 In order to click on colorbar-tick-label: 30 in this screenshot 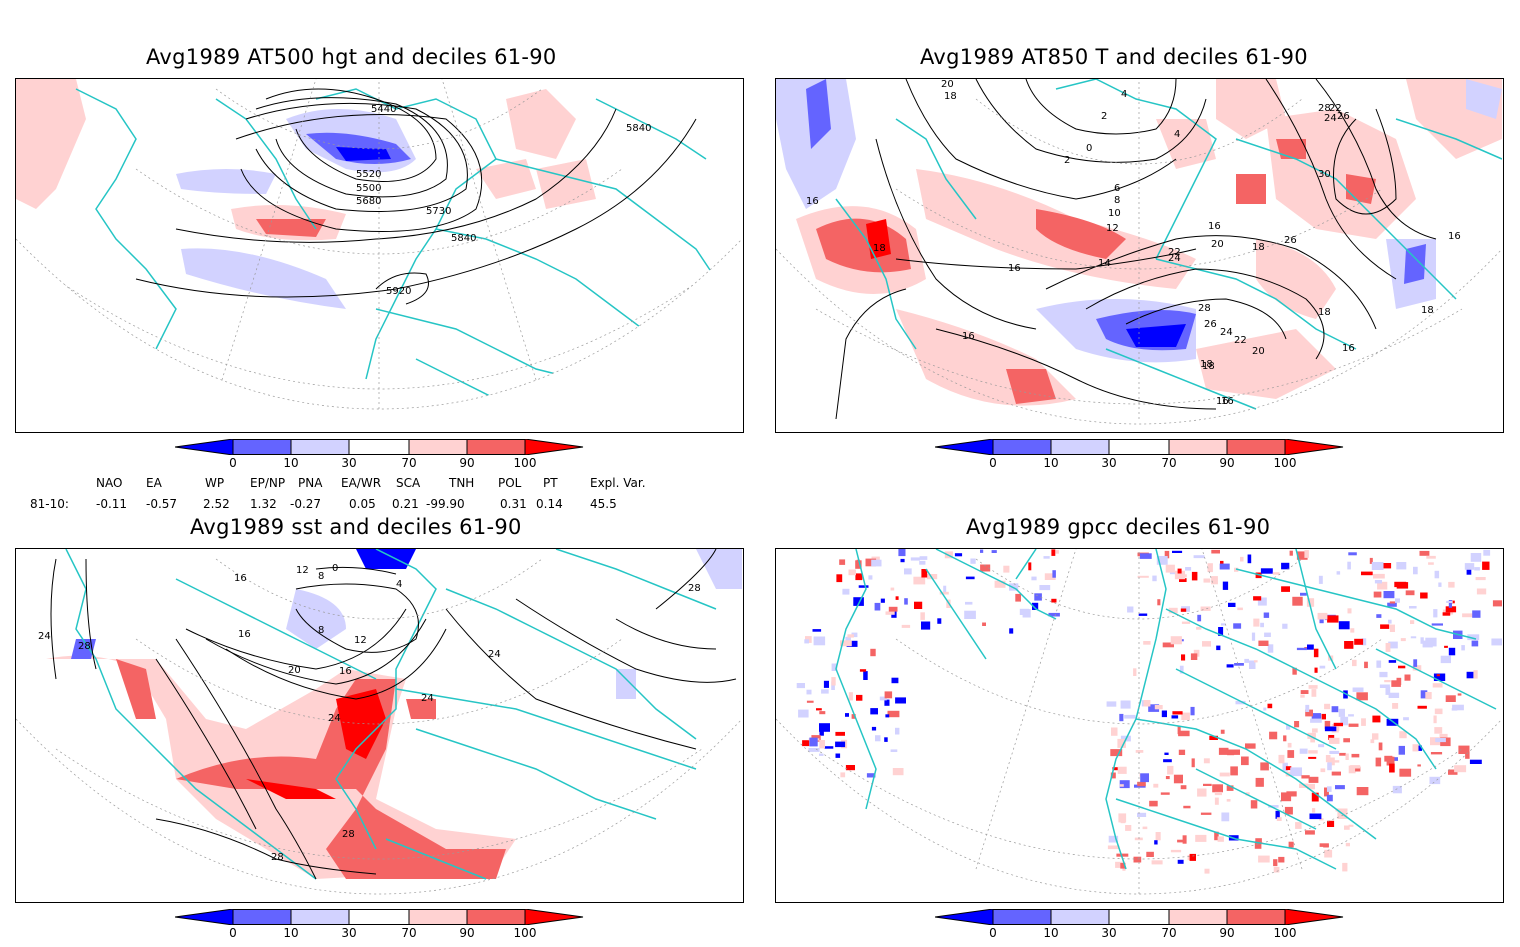, I will do `click(349, 933)`.